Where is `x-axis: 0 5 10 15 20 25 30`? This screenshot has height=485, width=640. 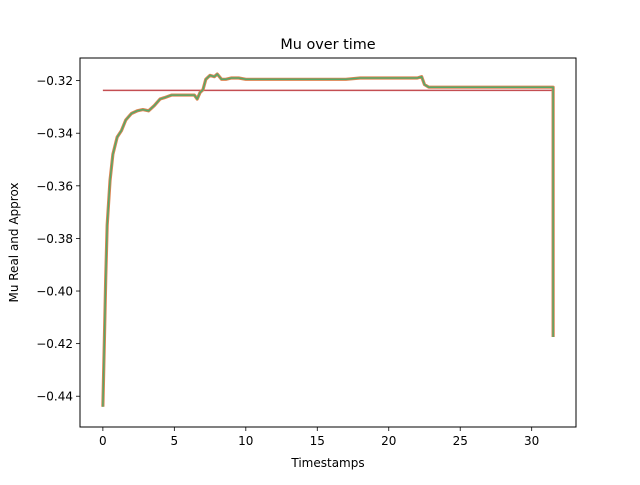 x-axis: 0 5 10 15 20 25 30 is located at coordinates (319, 437).